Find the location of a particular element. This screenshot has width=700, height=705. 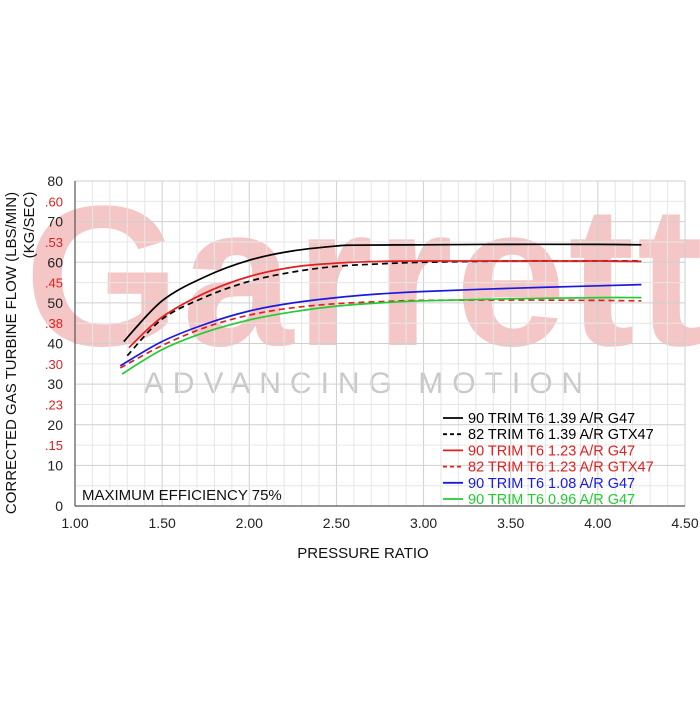

y-tick-label: 30 is located at coordinates (55, 384).